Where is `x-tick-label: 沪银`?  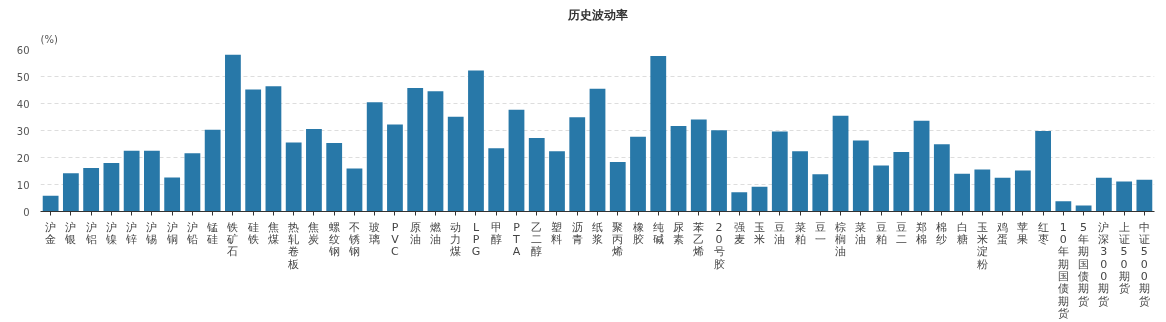 x-tick-label: 沪银 is located at coordinates (70, 233).